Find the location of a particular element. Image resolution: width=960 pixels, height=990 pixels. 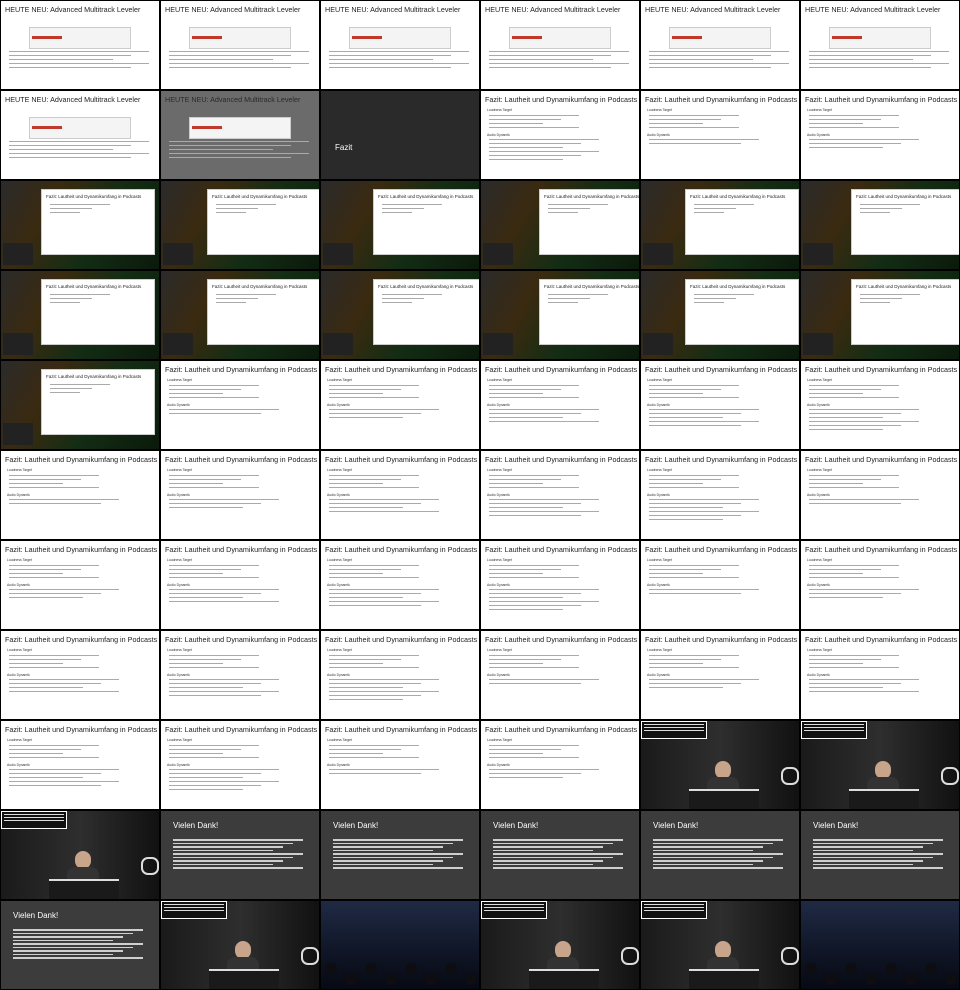

thumbnail: Fazit is located at coordinates (400, 135).